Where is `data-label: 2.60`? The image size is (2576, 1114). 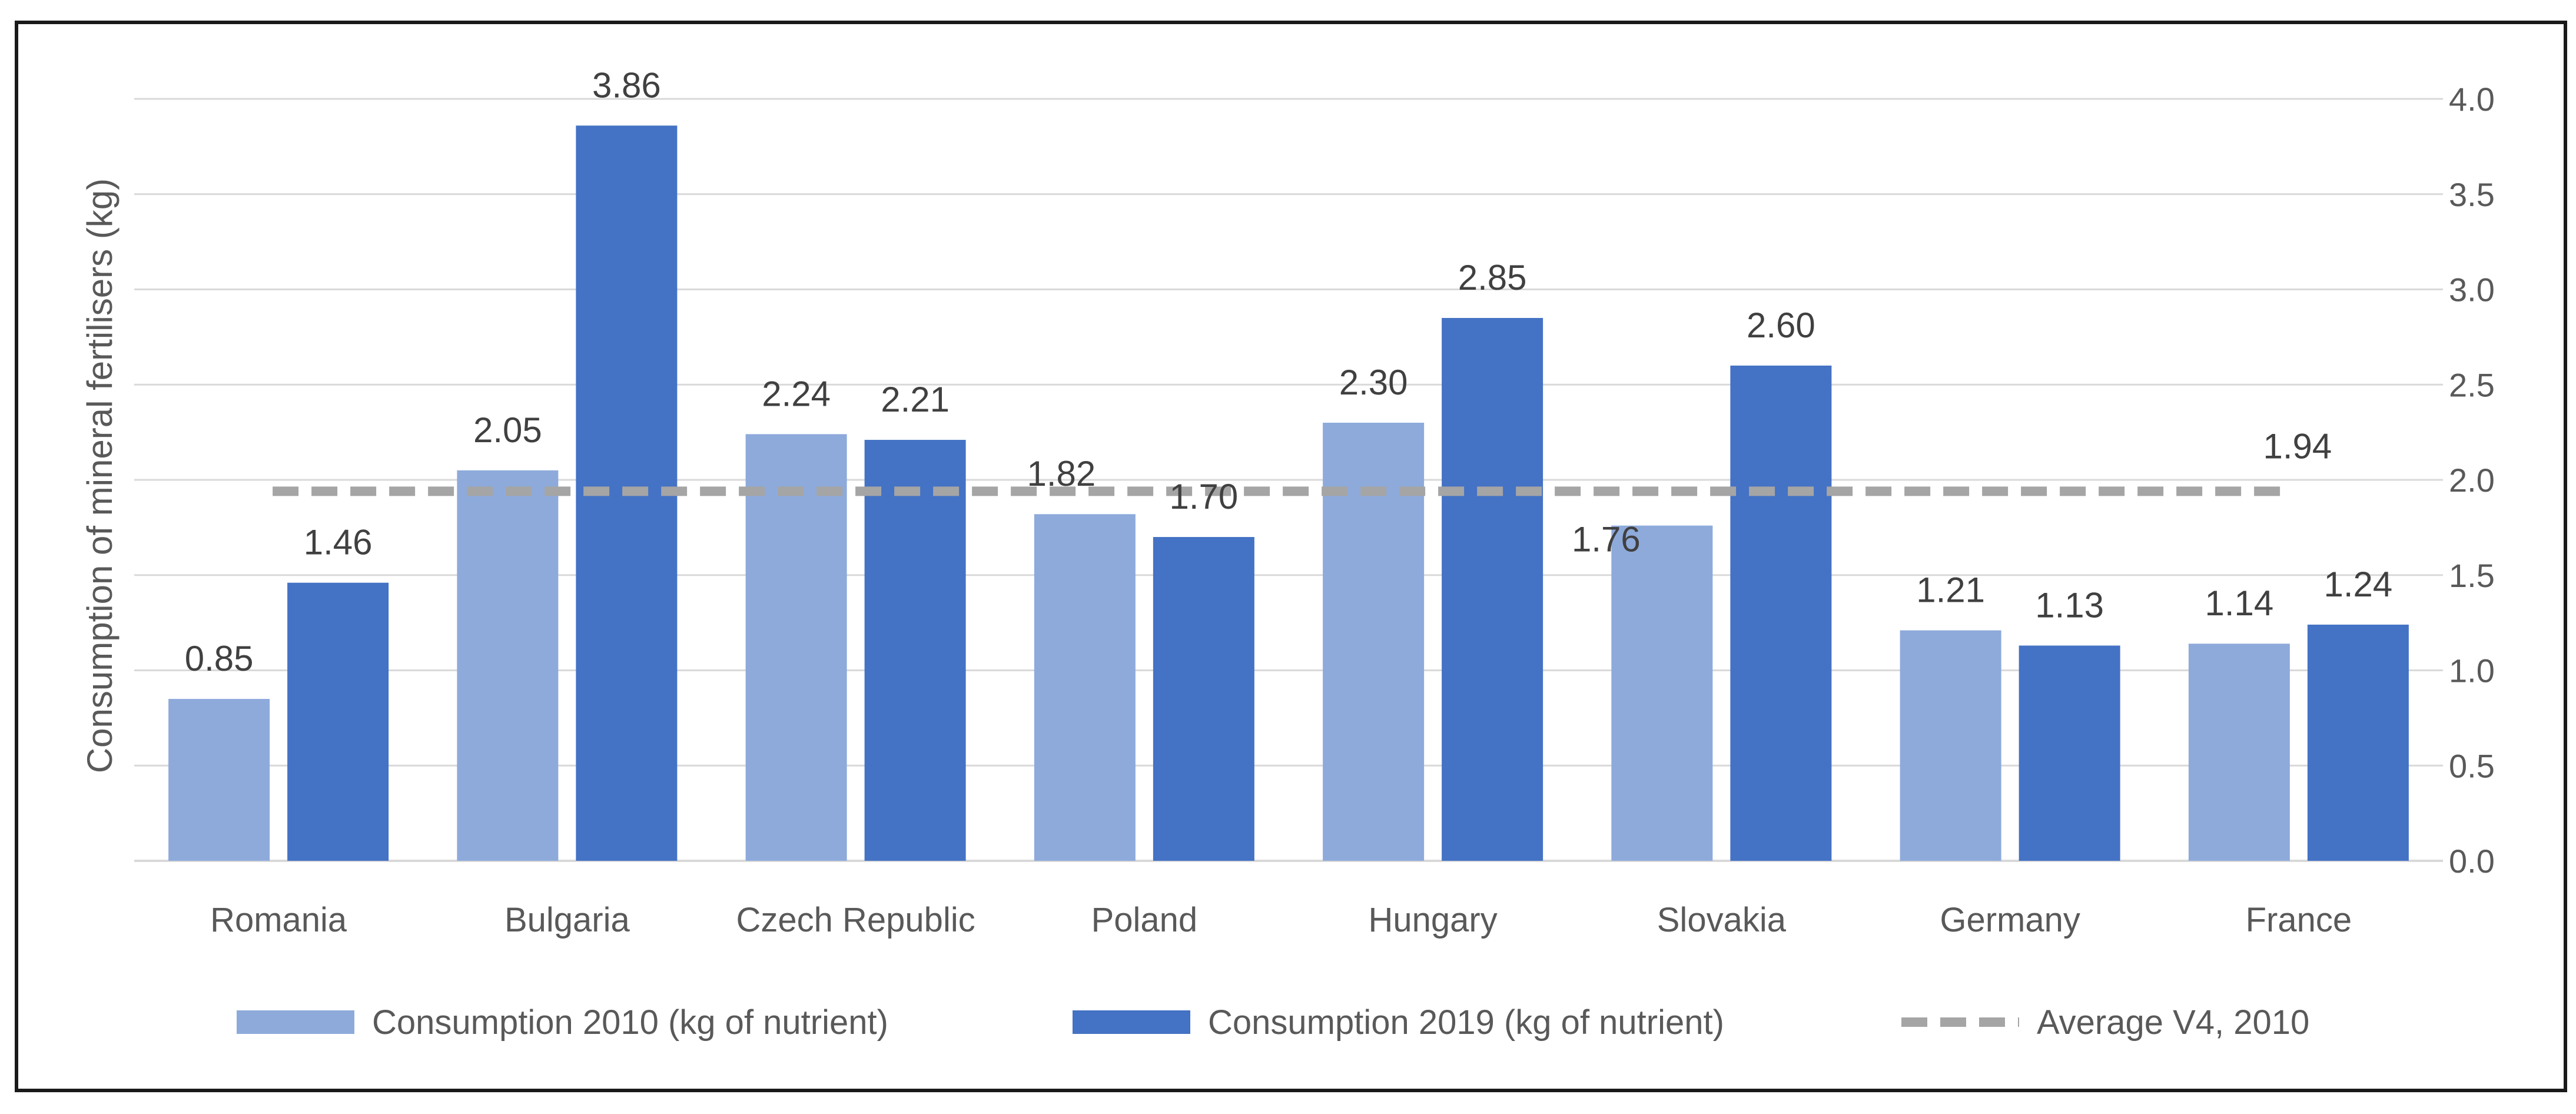 data-label: 2.60 is located at coordinates (1781, 325).